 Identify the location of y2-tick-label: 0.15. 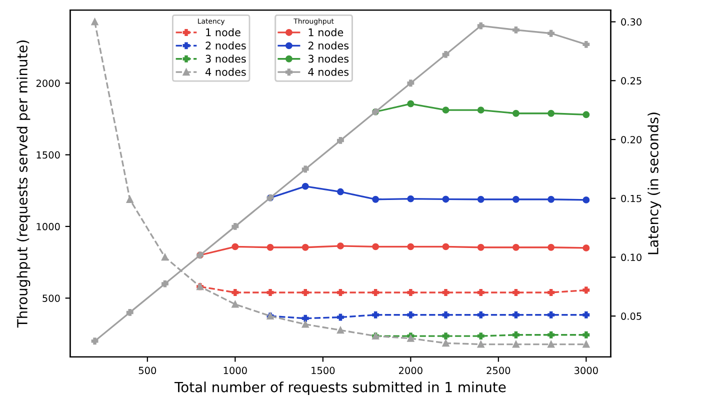
(631, 198).